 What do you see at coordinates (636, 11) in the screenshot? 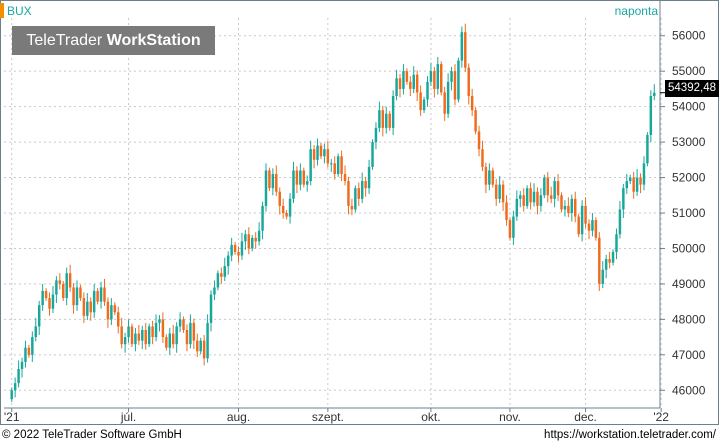
I see `period-label: naponta` at bounding box center [636, 11].